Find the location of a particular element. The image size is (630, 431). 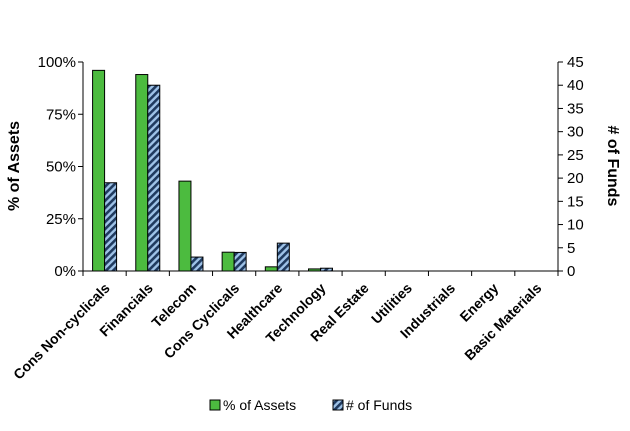

legend-swatch-pct-assets is located at coordinates (215, 405).